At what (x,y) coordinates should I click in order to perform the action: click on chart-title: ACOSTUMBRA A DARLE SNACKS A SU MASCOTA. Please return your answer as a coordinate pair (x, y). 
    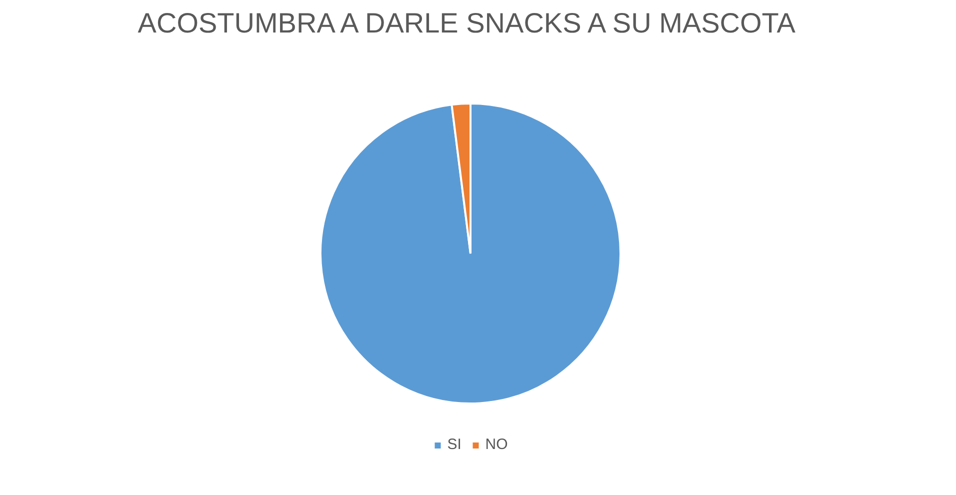
    Looking at the image, I should click on (467, 23).